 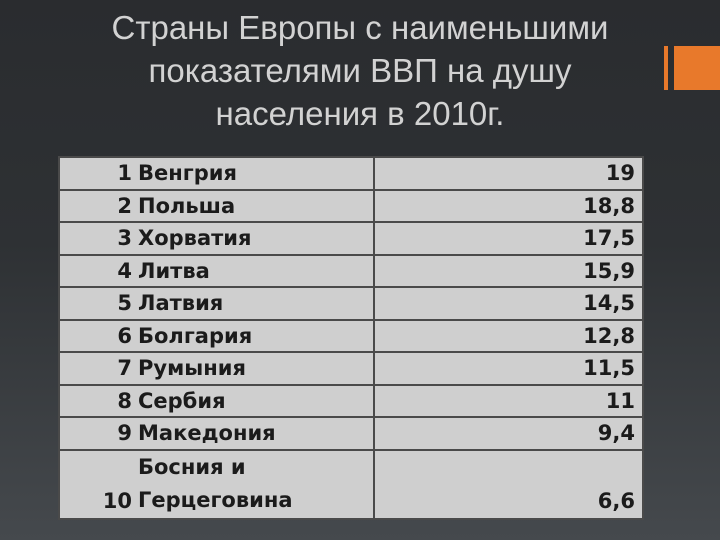 What do you see at coordinates (96, 173) in the screenshot?
I see `rank-cell: 1` at bounding box center [96, 173].